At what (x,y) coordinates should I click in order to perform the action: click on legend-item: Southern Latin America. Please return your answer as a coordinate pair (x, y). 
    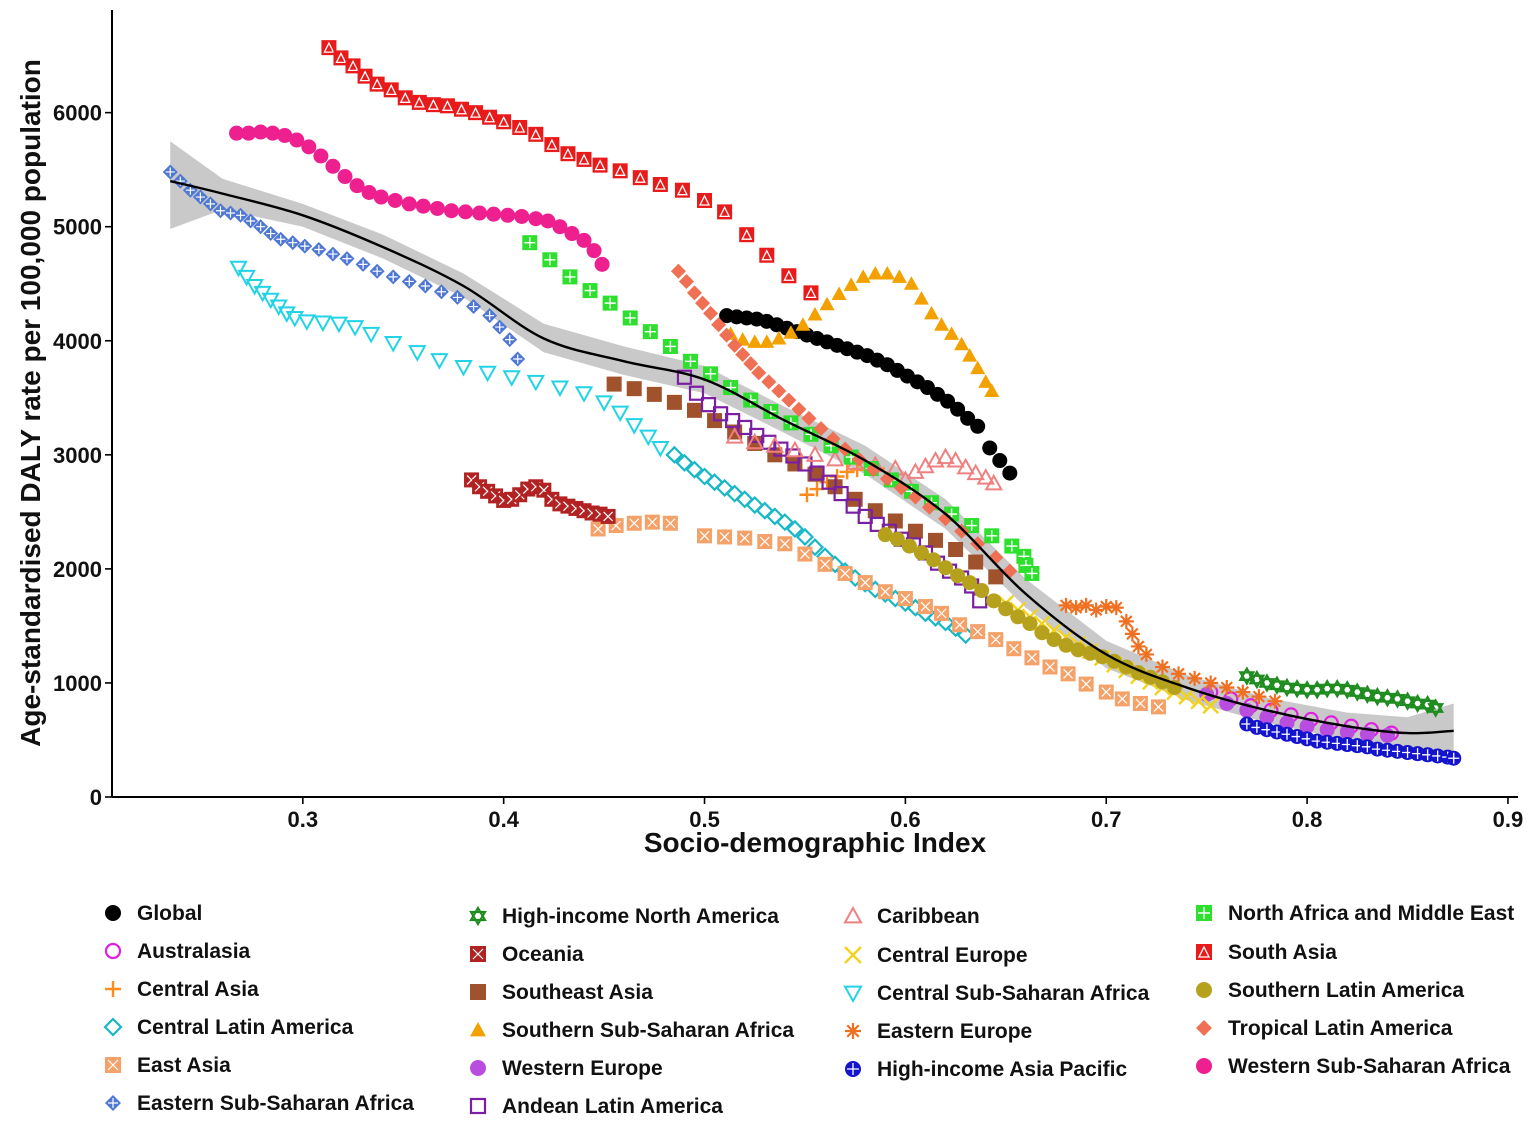
    Looking at the image, I should click on (1330, 990).